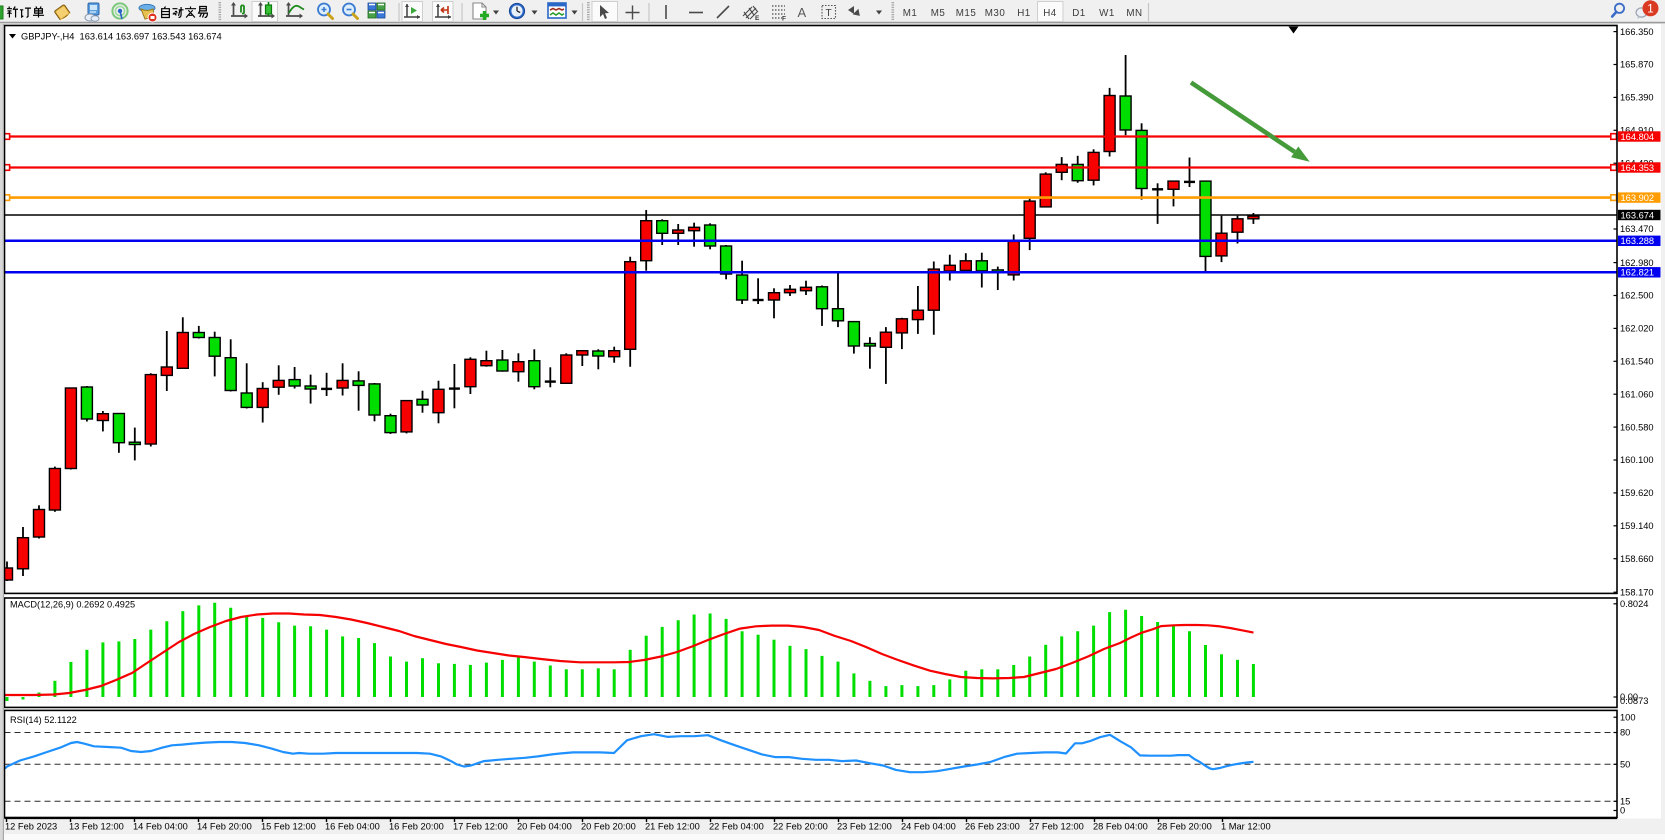 This screenshot has width=1665, height=840. What do you see at coordinates (288, 827) in the screenshot?
I see `svg-text: 15 Feb 12:00` at bounding box center [288, 827].